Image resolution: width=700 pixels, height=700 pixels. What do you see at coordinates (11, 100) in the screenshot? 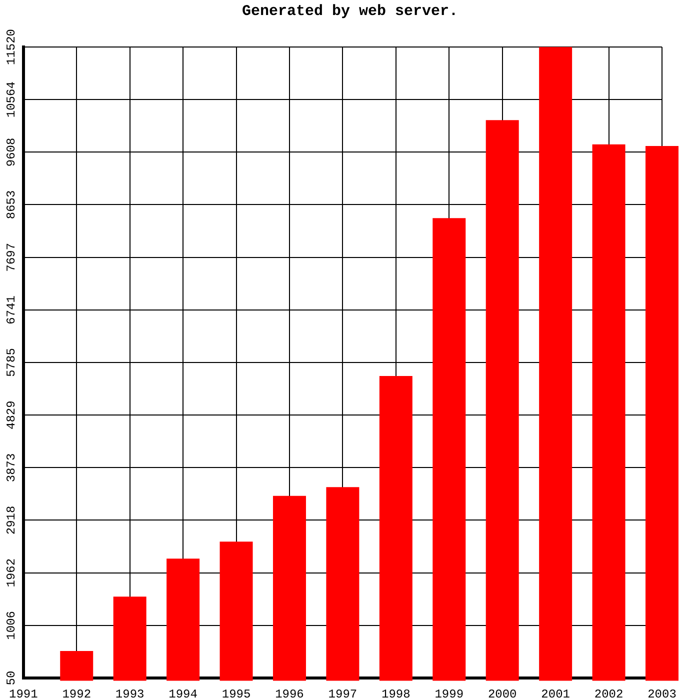
I see `y-tick-label: 10564` at bounding box center [11, 100].